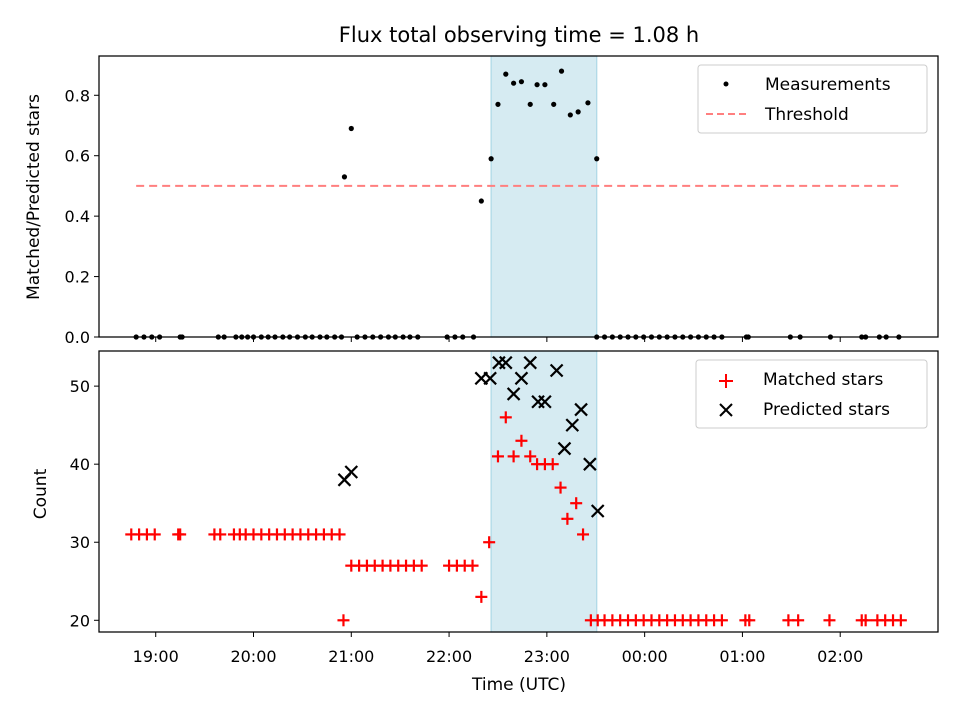  What do you see at coordinates (806, 115) in the screenshot?
I see `legend-threshold-label: Threshold` at bounding box center [806, 115].